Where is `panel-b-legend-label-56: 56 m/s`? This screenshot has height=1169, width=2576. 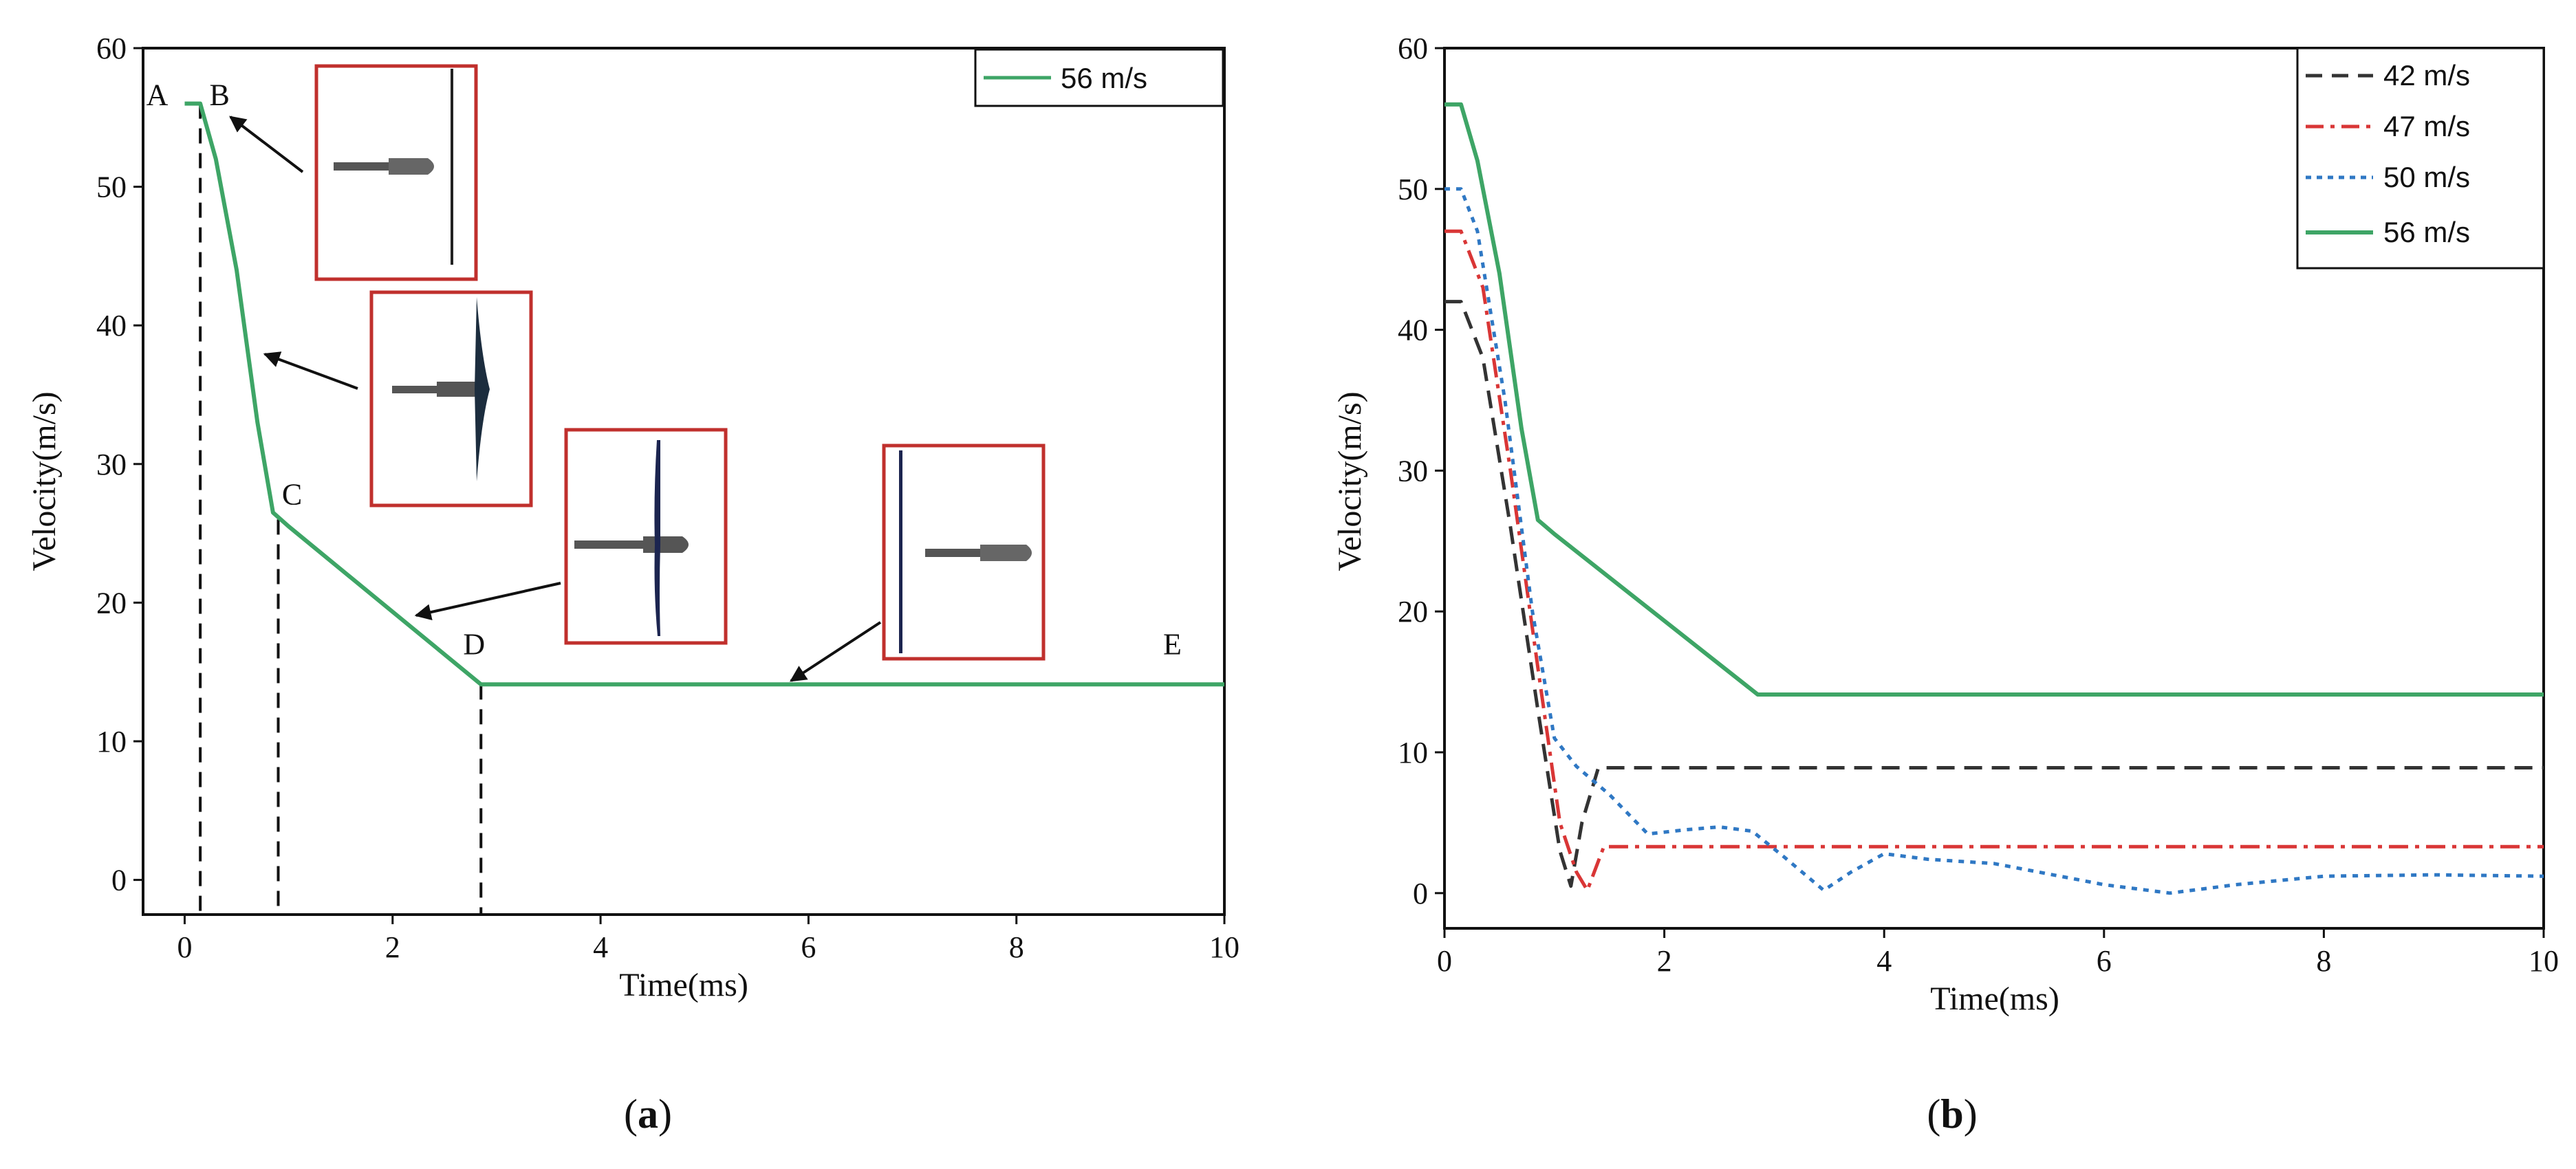
panel-b-legend-label-56: 56 m/s is located at coordinates (2426, 232).